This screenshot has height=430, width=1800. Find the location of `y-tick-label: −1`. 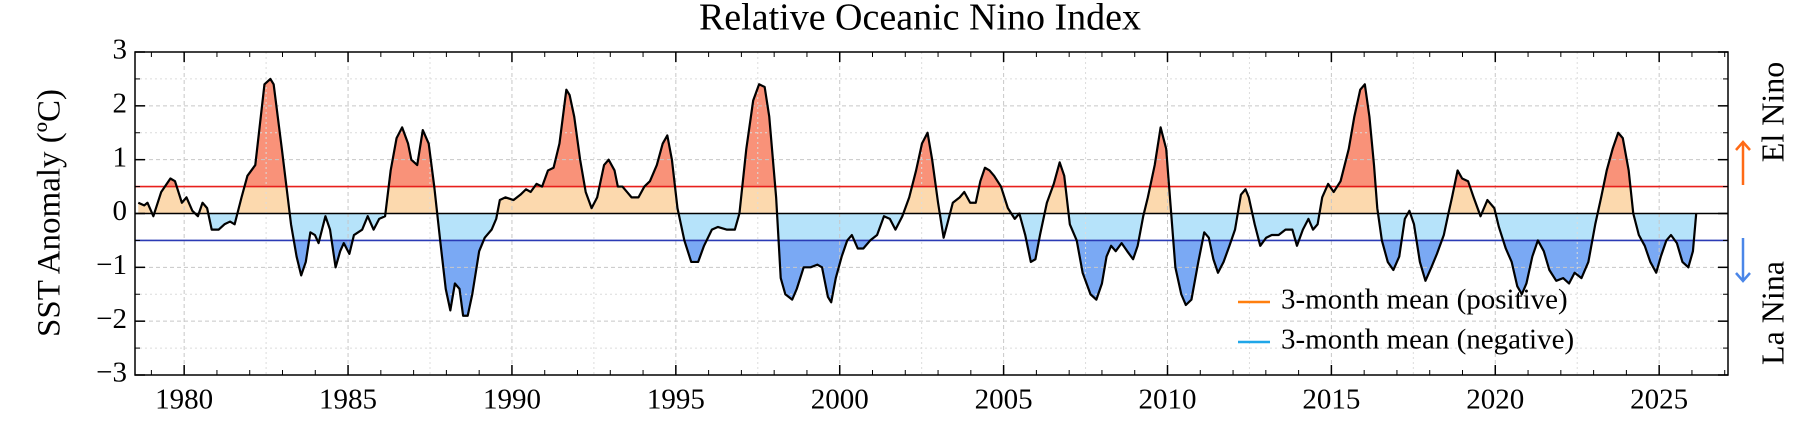

y-tick-label: −1 is located at coordinates (111, 265).